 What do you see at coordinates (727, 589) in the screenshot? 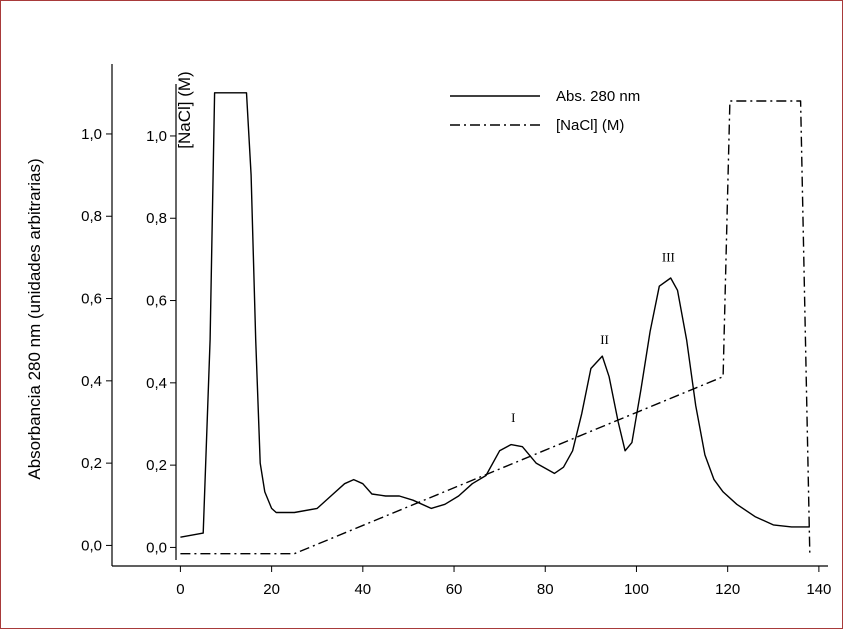
I see `x-tick-label: 120` at bounding box center [727, 589].